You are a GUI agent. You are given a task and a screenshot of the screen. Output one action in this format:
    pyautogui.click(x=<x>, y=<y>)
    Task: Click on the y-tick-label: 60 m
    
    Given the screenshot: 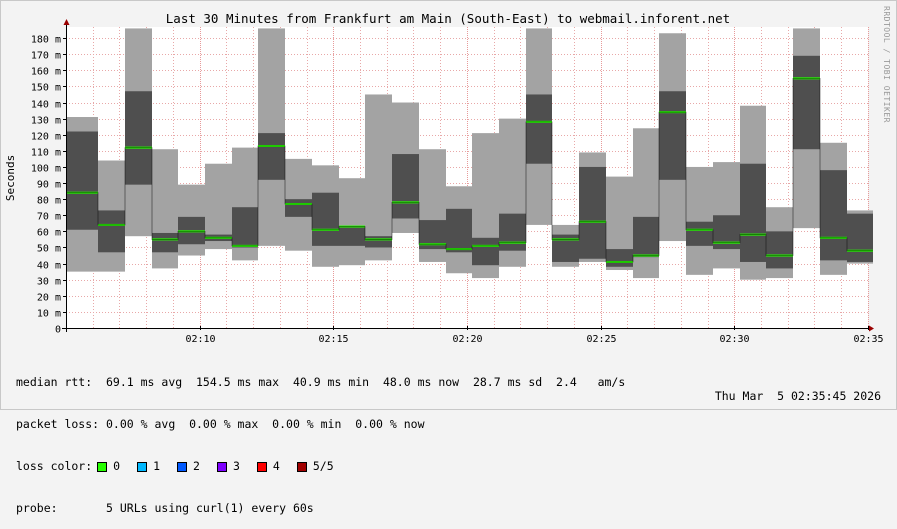 What is the action you would take?
    pyautogui.click(x=49, y=233)
    